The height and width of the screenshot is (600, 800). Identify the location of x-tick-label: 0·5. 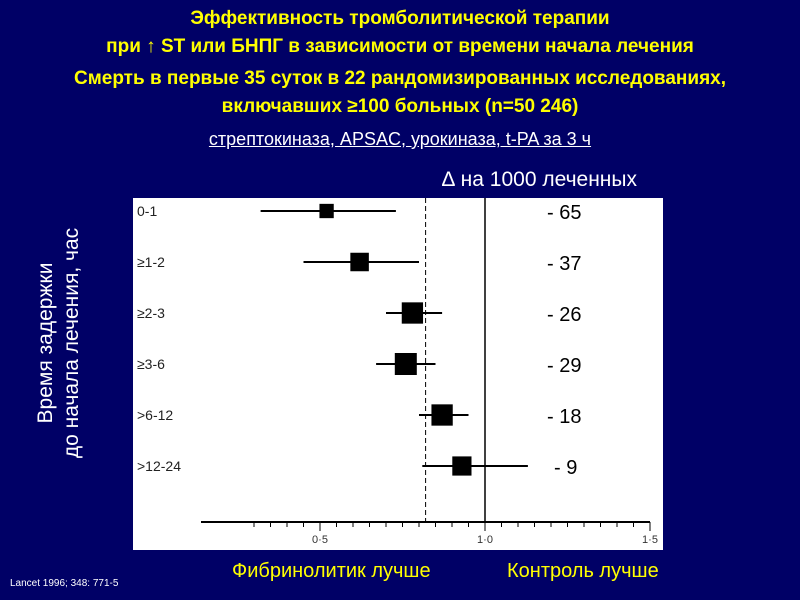
(320, 540).